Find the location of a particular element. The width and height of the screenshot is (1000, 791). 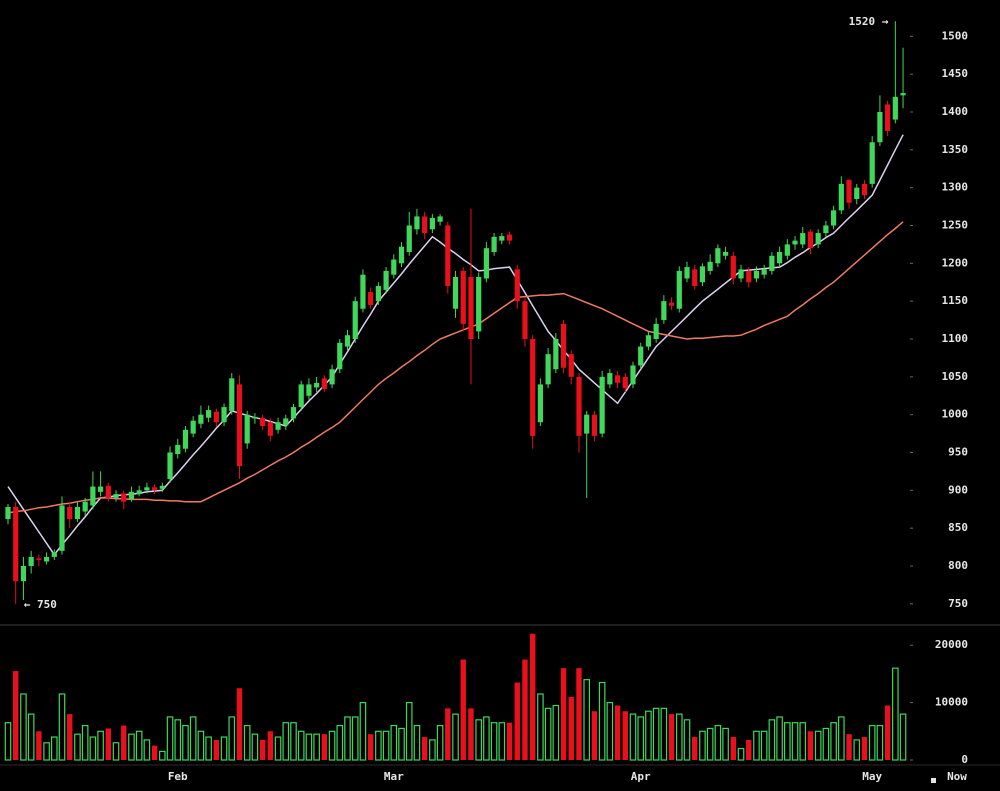

y-tick-label: 1100 is located at coordinates (955, 338).